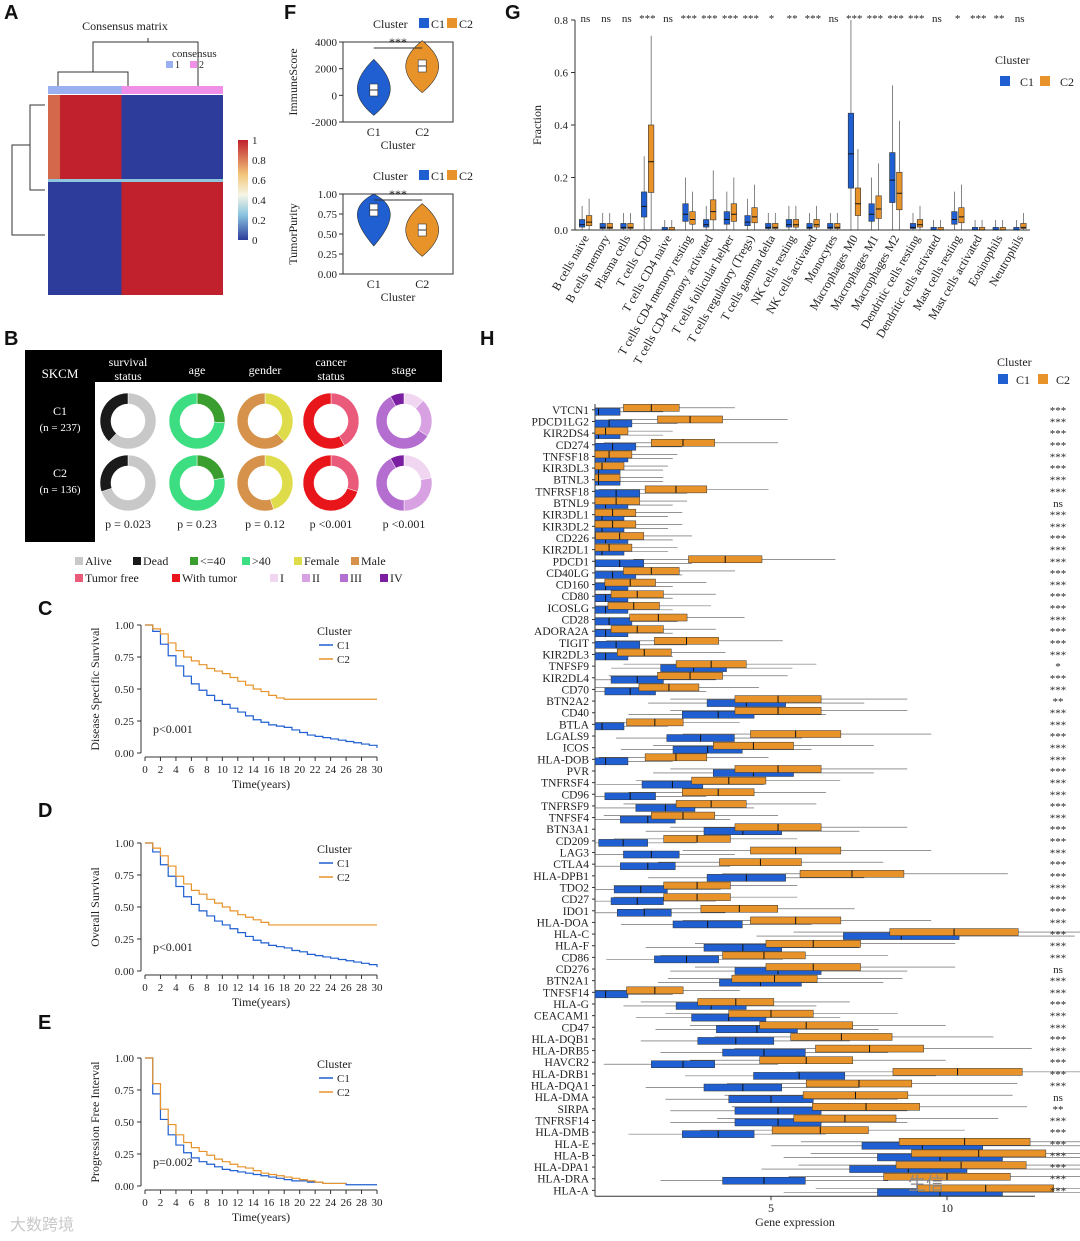 The width and height of the screenshot is (1080, 1241). I want to click on gene-label: BTNL9, so click(571, 504).